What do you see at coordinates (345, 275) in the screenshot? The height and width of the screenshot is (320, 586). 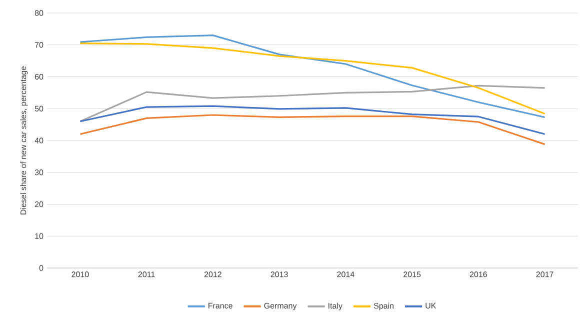 I see `x-tick-label: 2014` at bounding box center [345, 275].